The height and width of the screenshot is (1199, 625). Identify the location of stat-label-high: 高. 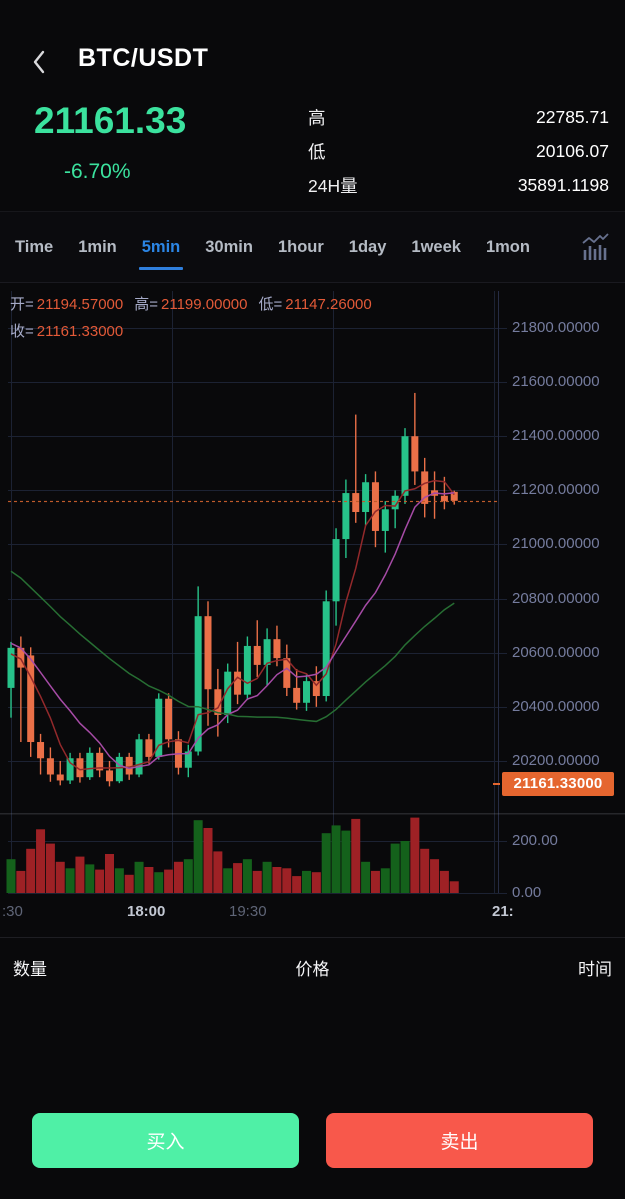
(317, 117).